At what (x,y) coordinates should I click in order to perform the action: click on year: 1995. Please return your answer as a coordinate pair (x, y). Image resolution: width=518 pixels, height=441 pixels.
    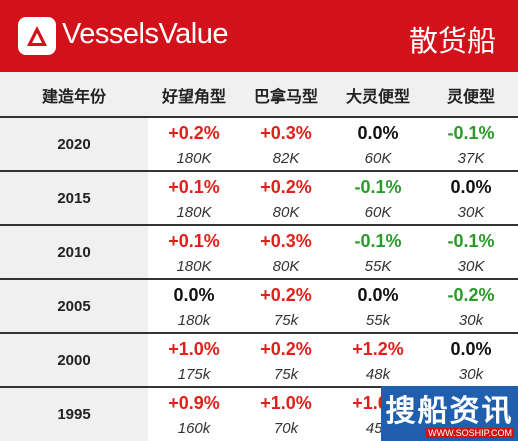
    Looking at the image, I should click on (74, 414).